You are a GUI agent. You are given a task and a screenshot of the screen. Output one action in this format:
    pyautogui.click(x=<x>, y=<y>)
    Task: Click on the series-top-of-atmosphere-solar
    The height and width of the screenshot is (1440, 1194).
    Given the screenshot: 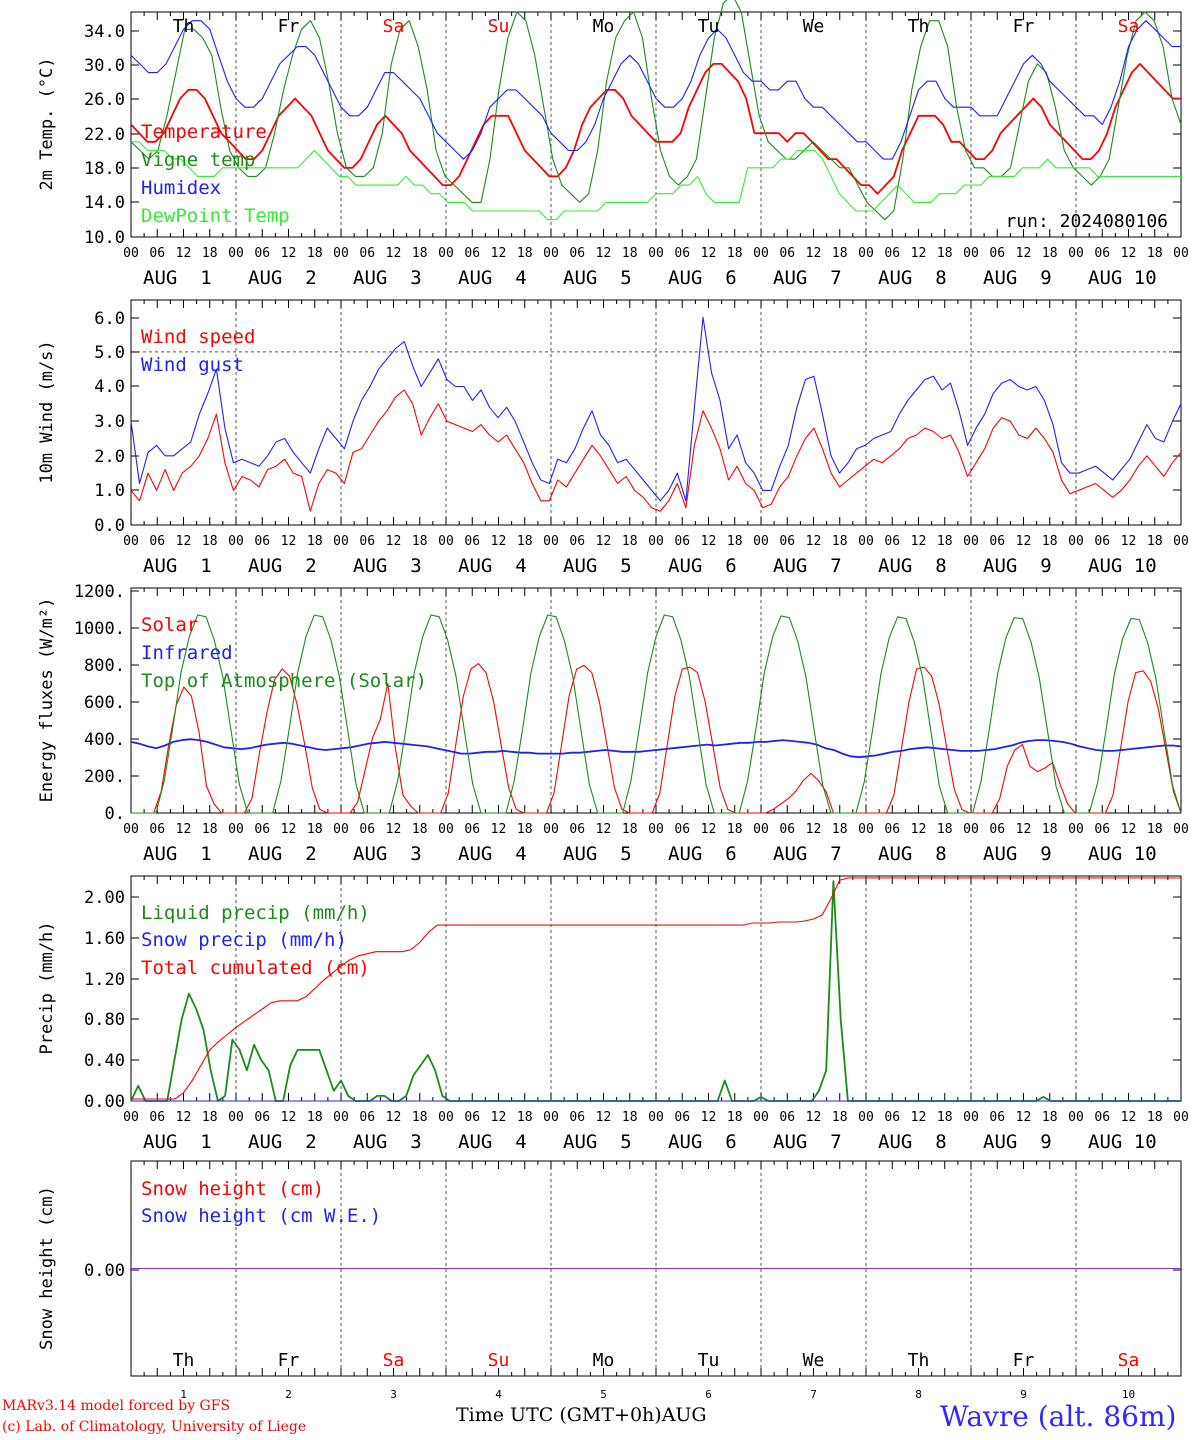 What is the action you would take?
    pyautogui.click(x=656, y=714)
    